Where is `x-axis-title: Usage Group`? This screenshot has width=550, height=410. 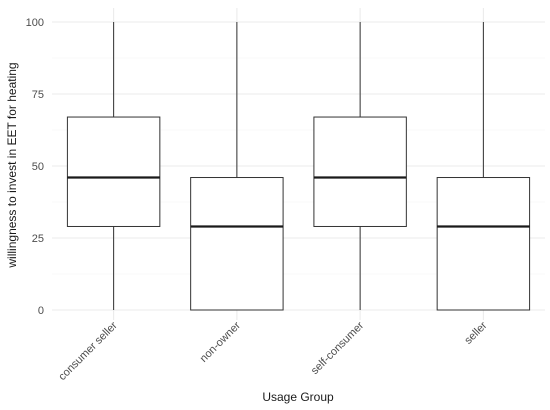 x-axis-title: Usage Group is located at coordinates (298, 397).